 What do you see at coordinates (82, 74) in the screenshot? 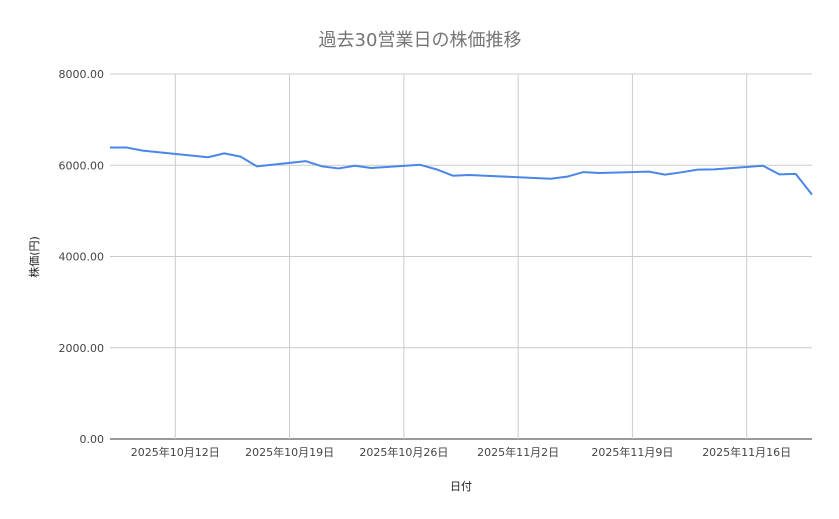
I see `y-tick-label: 8000.00` at bounding box center [82, 74].